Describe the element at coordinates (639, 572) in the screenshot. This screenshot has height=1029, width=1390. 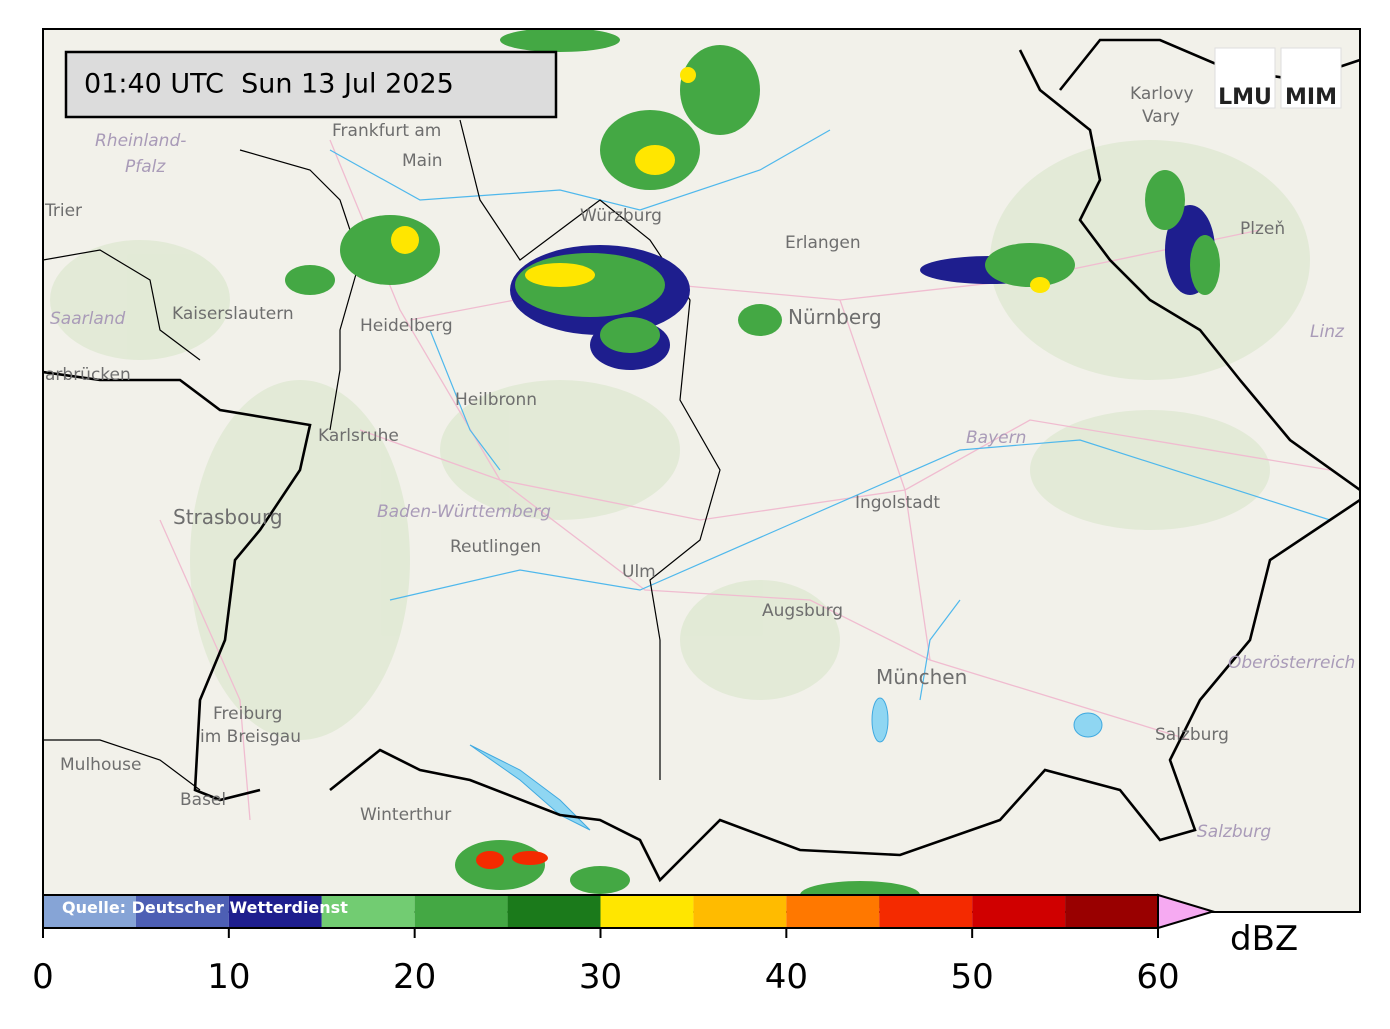
I see `place-label: Ulm` at that location.